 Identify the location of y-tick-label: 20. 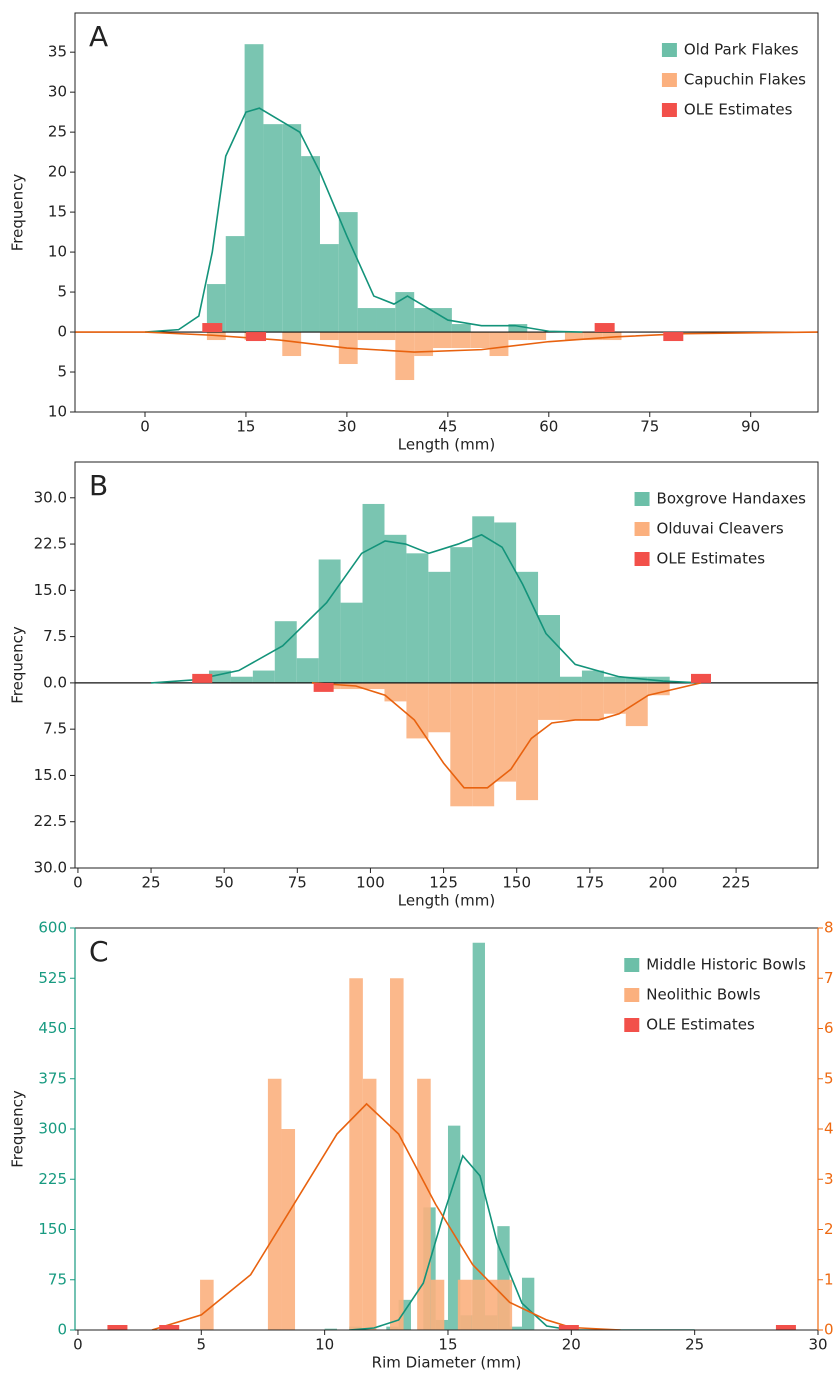
(57, 172).